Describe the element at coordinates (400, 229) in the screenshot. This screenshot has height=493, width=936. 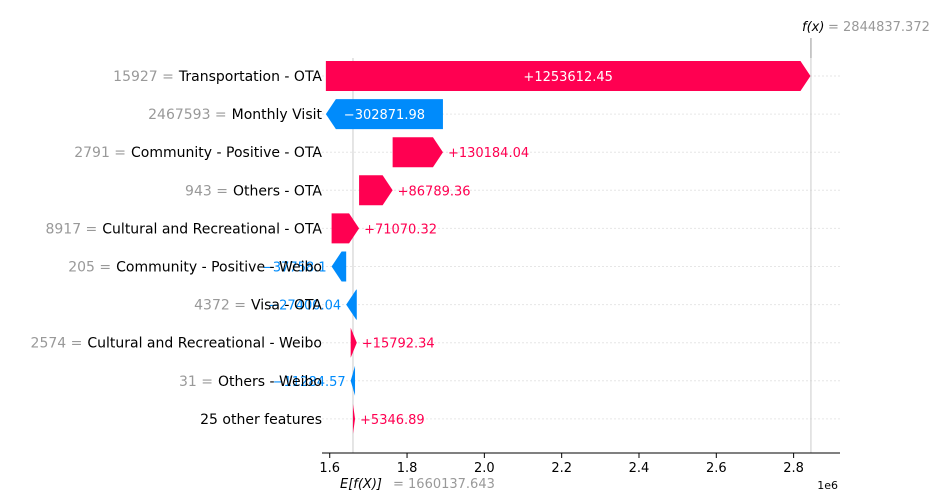
I see `contribution-label: +71070.32` at that location.